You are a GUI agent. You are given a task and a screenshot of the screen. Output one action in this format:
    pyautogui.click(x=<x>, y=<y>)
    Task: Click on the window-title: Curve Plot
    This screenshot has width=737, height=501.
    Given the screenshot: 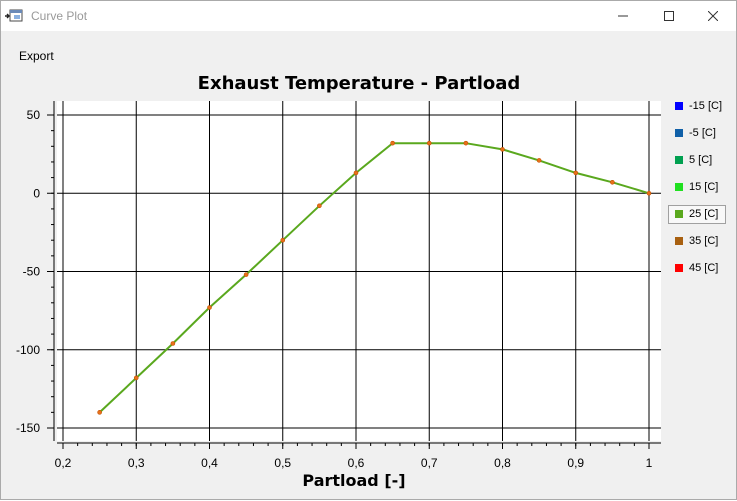 What is the action you would take?
    pyautogui.click(x=59, y=16)
    